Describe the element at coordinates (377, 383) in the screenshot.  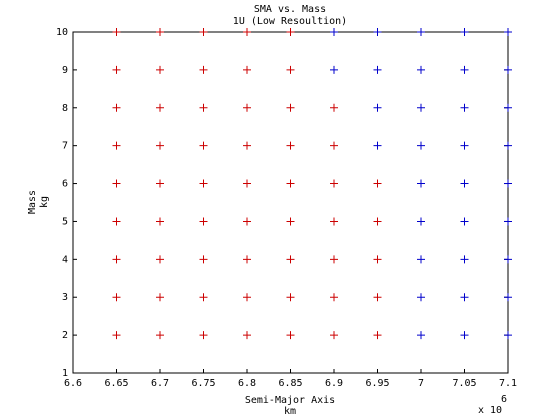
I see `x-tick-label: 6.95` at that location.